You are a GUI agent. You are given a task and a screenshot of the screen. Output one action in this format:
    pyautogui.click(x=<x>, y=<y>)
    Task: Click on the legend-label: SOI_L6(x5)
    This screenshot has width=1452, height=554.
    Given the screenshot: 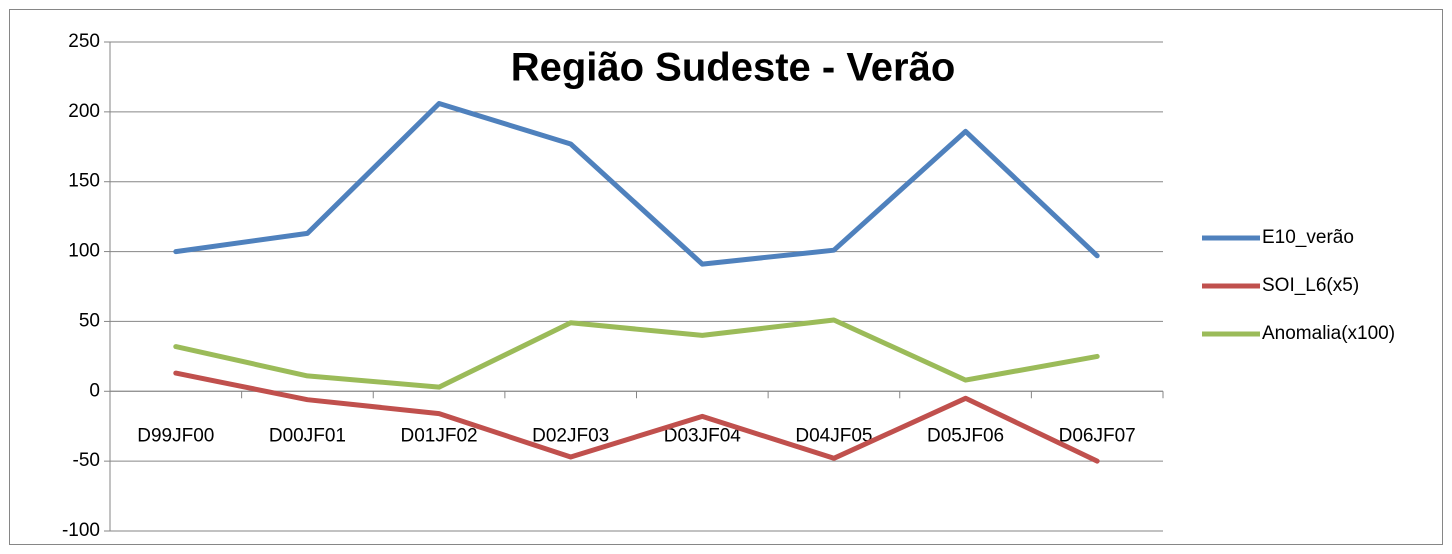 What is the action you would take?
    pyautogui.click(x=1310, y=285)
    